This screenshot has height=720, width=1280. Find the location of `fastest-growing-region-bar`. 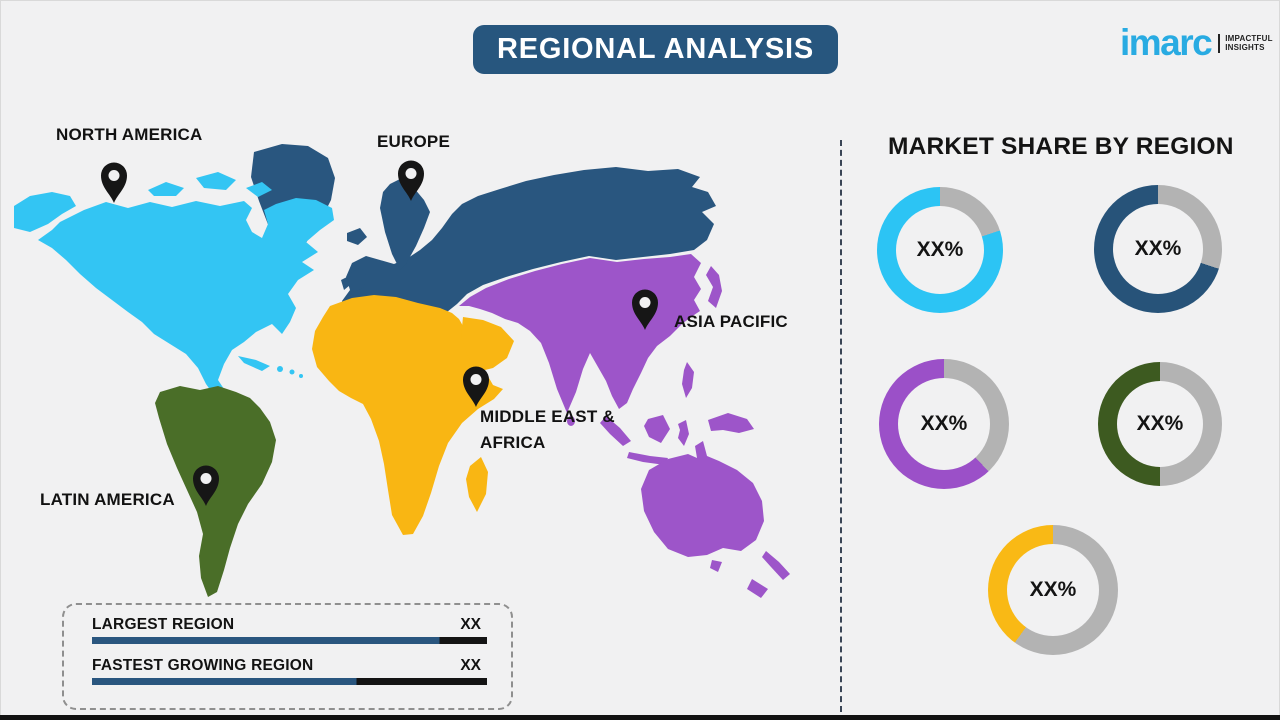

fastest-growing-region-bar is located at coordinates (289, 681).